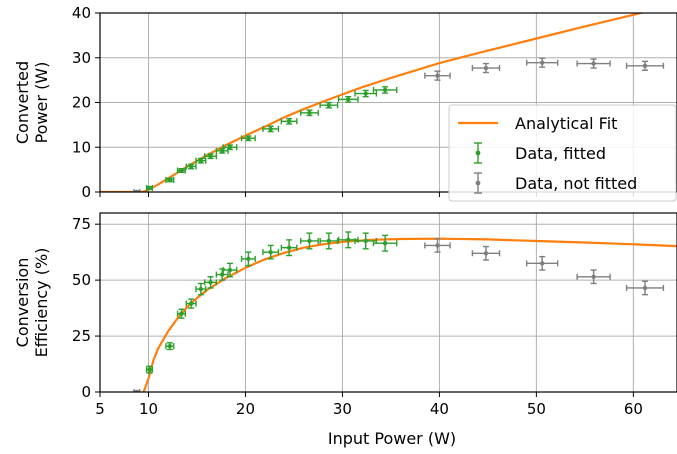 This screenshot has height=454, width=677. Describe the element at coordinates (22, 102) in the screenshot. I see `y-axis-title-line: Converted` at that location.